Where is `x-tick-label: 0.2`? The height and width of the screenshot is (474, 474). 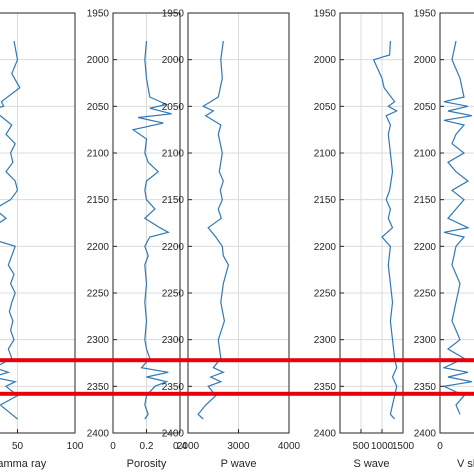 x-tick-label: 0.2 is located at coordinates (147, 446).